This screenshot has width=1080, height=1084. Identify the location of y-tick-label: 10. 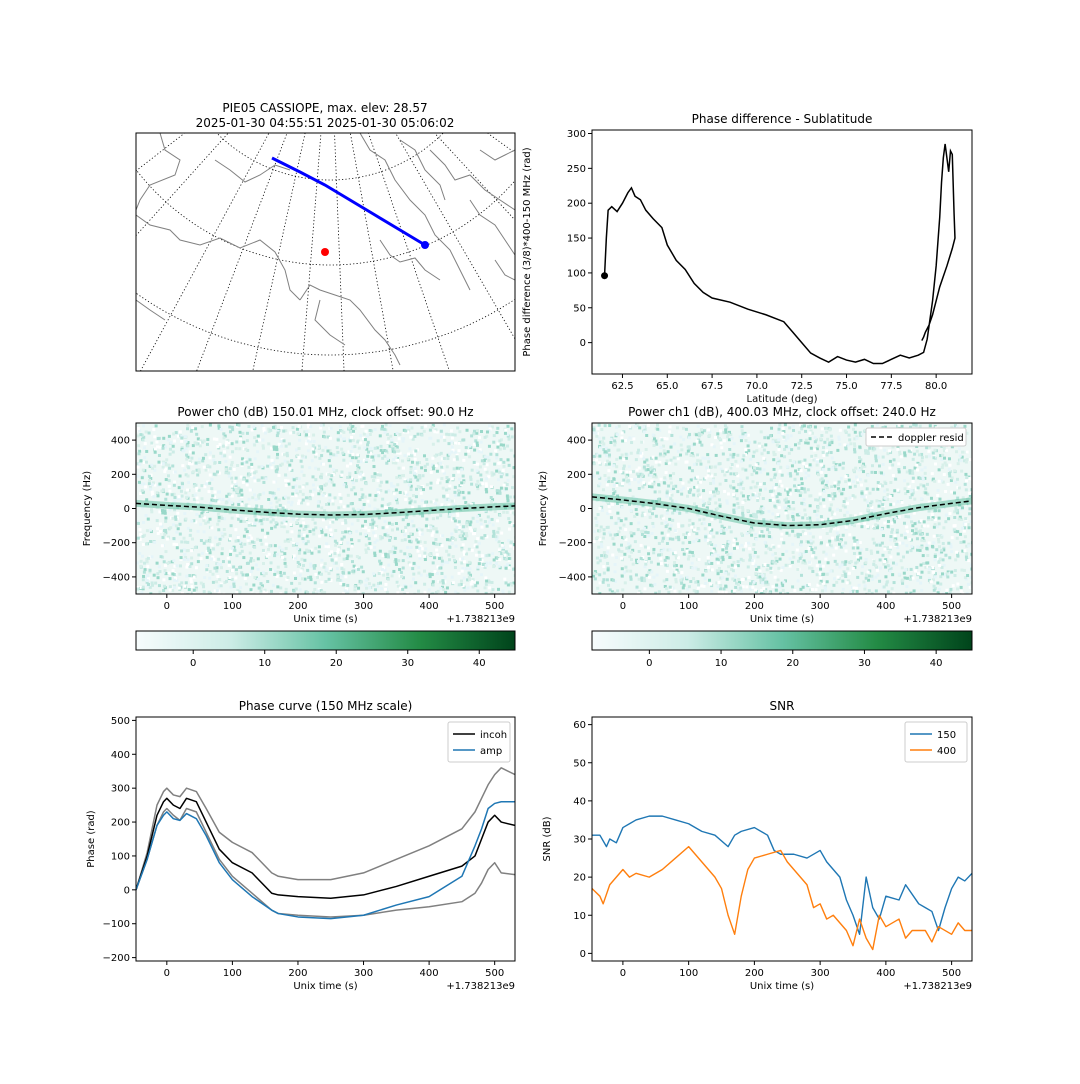
(579, 916).